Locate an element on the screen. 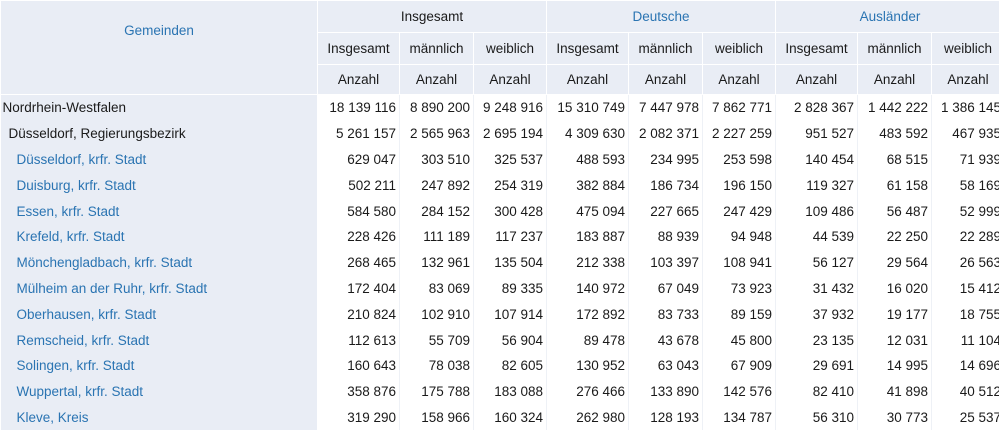  value-cell: 68 515 is located at coordinates (895, 160).